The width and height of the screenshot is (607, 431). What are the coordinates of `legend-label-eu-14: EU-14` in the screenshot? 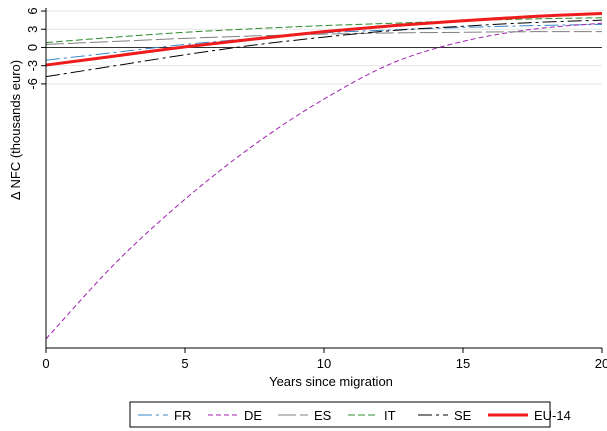 It's located at (552, 415).